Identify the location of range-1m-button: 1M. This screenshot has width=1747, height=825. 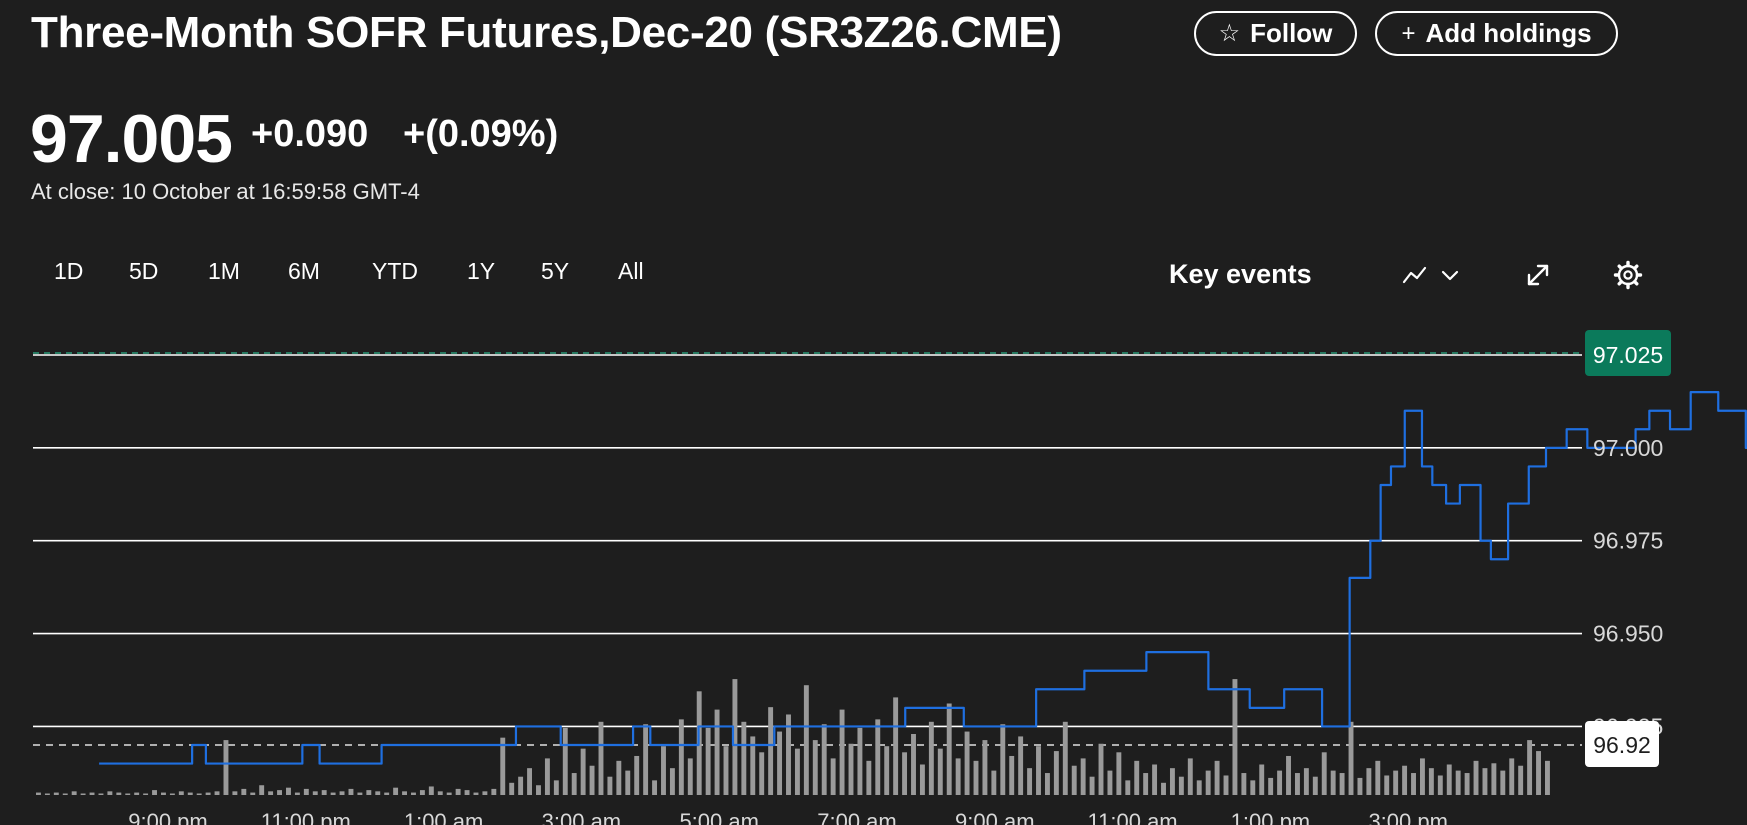
(224, 271).